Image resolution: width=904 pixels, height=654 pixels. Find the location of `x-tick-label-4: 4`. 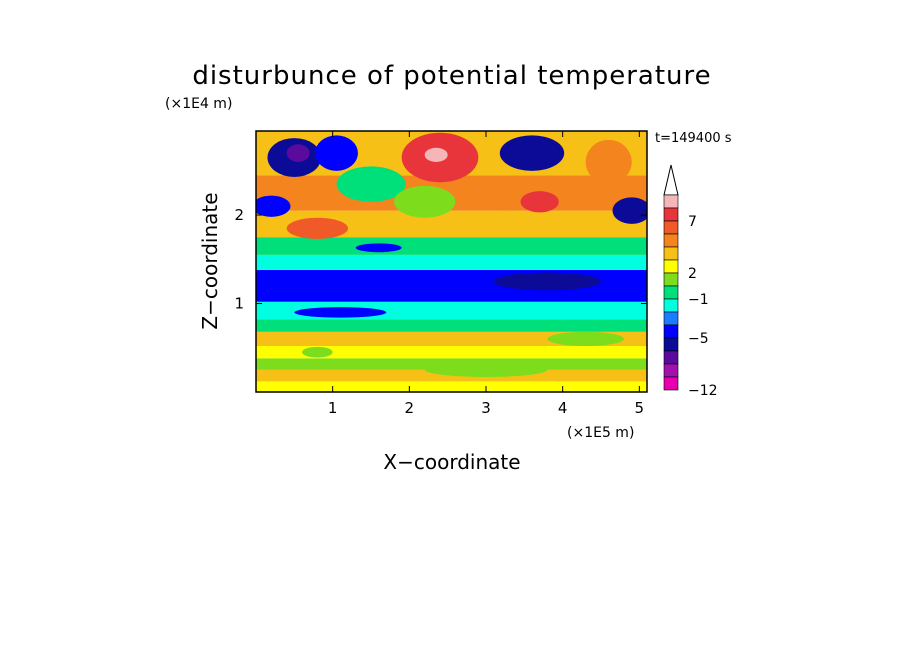

x-tick-label-4: 4 is located at coordinates (563, 408).